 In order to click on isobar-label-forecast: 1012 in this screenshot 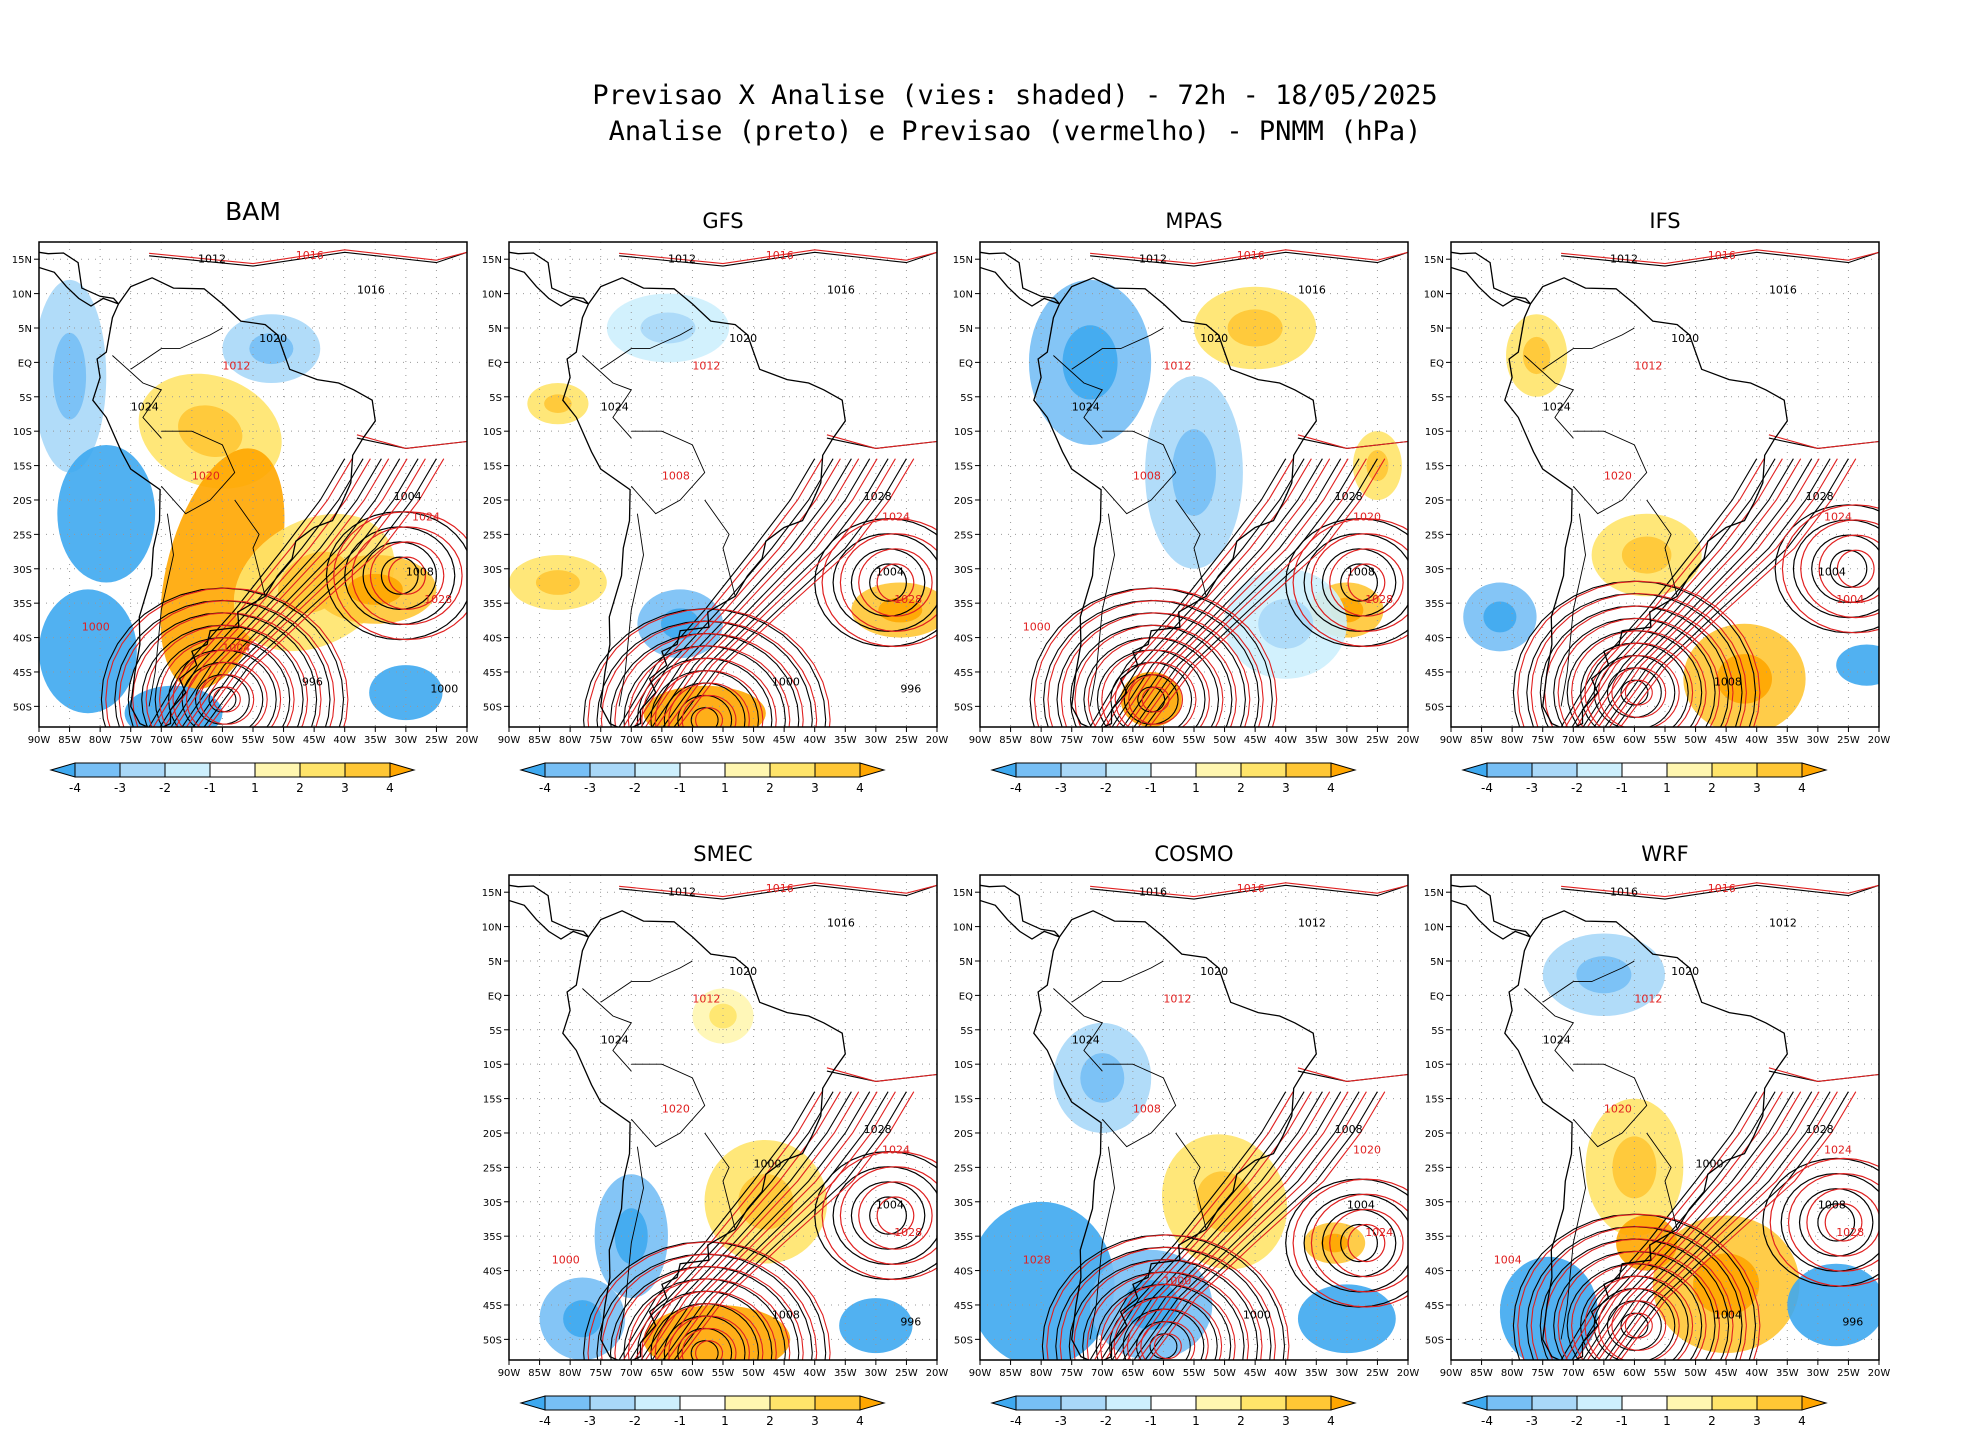, I will do `click(1177, 998)`.